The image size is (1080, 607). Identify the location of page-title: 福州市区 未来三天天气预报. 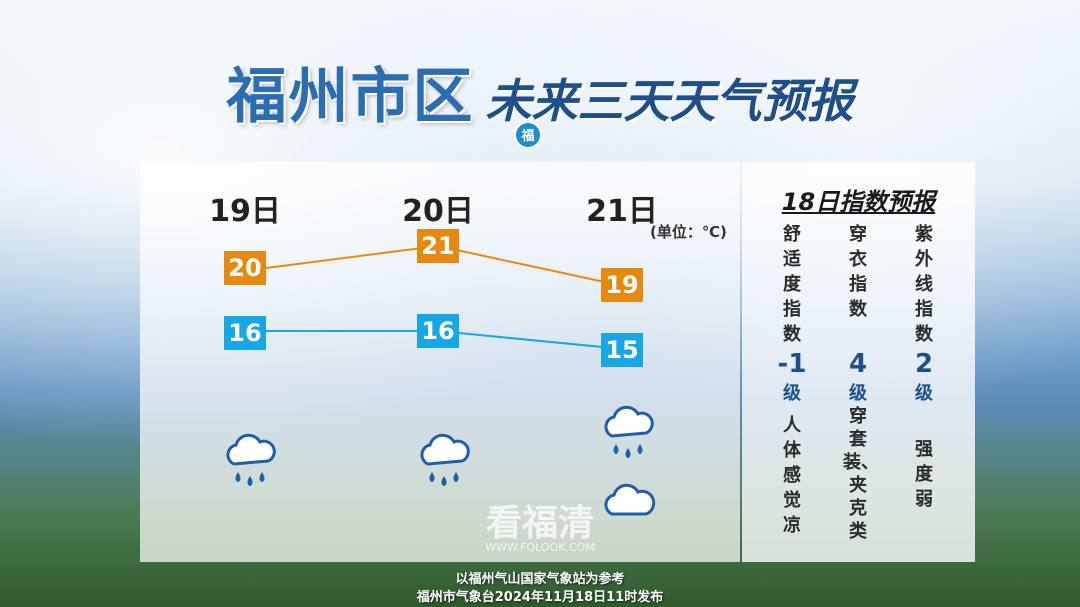
(540, 91).